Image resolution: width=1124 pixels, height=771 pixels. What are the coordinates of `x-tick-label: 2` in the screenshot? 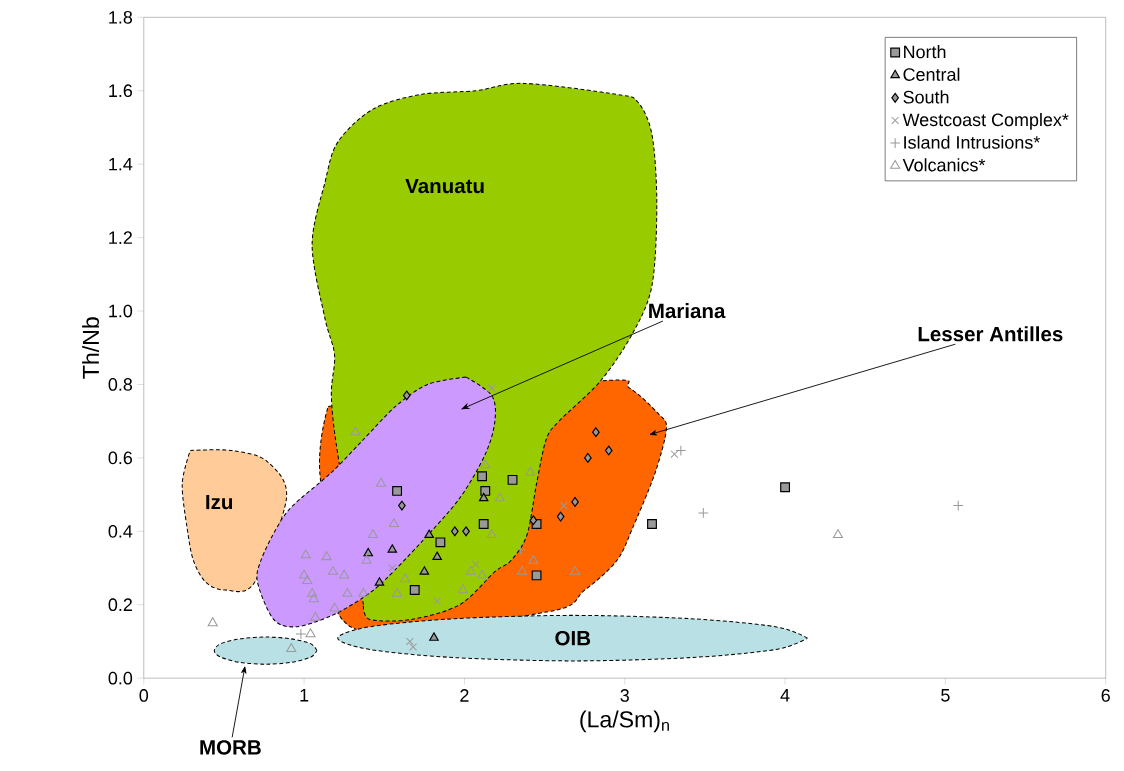 It's located at (464, 695).